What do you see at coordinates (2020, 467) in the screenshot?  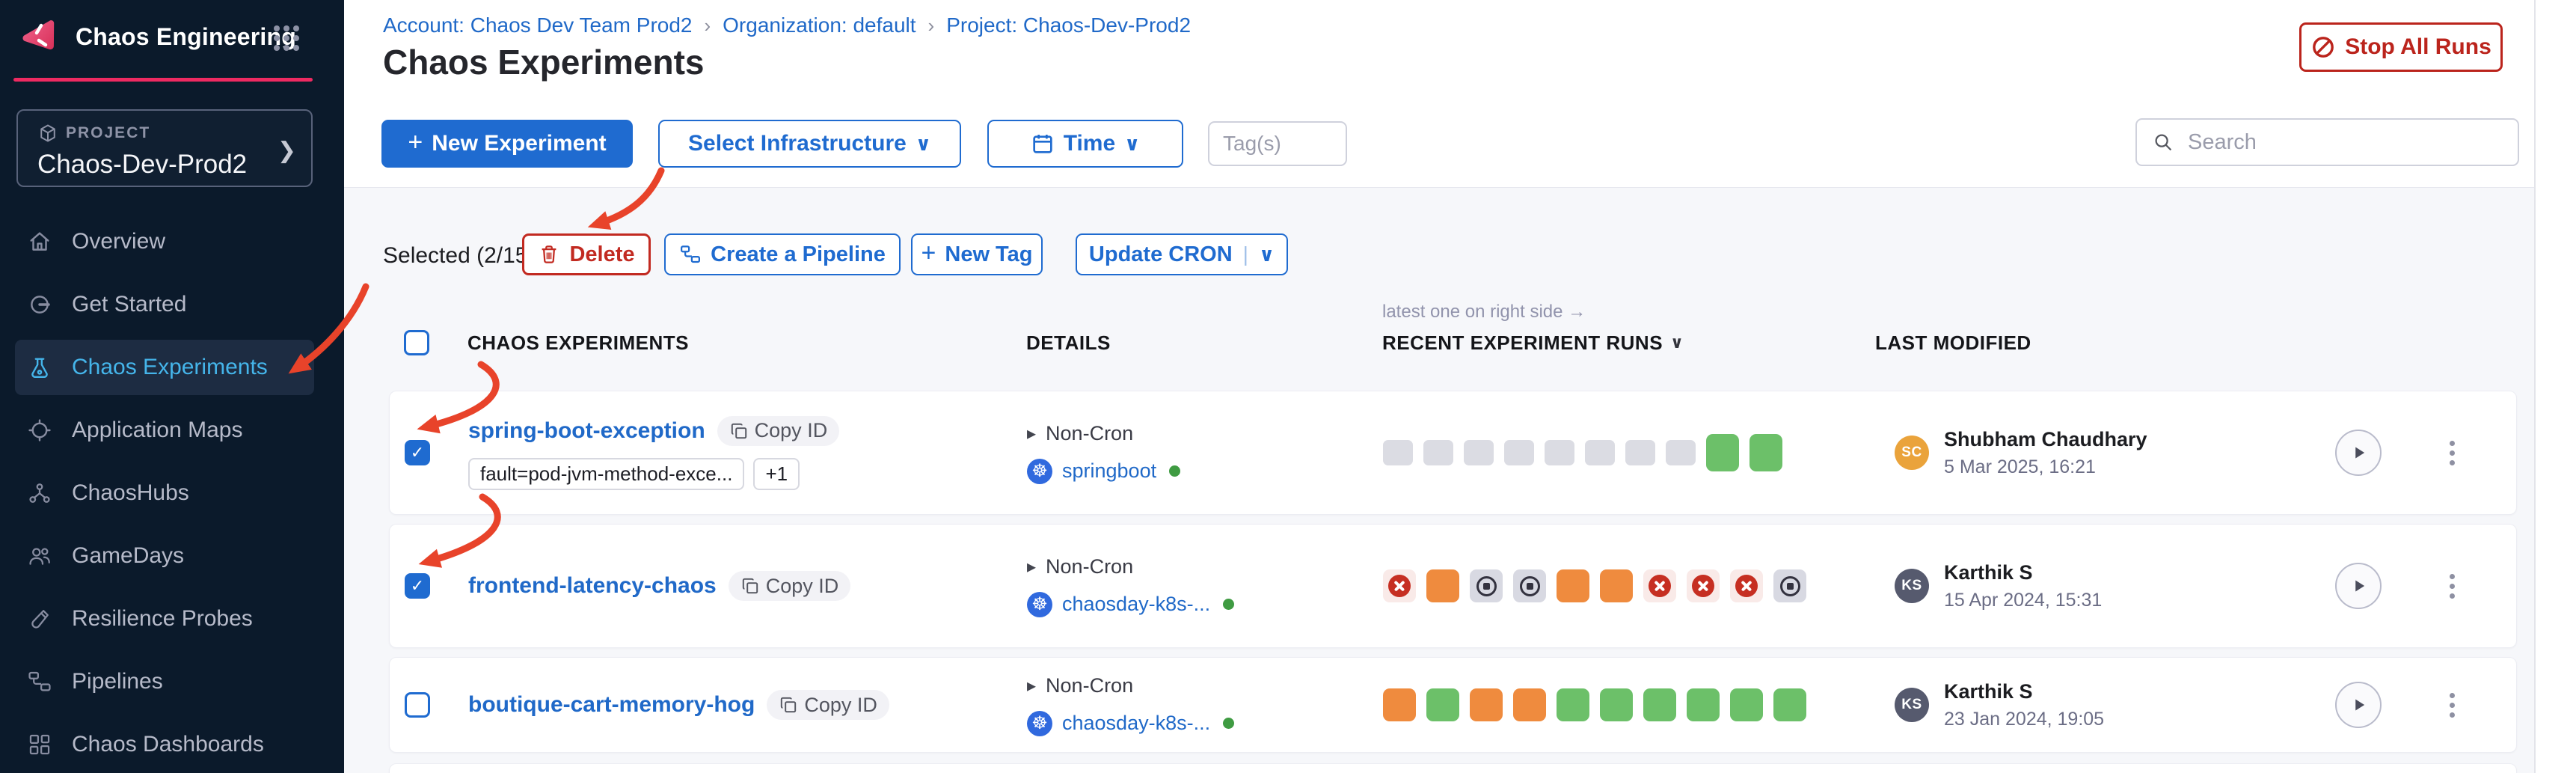 I see `modified-date: 5 Mar 2025, 16:21` at bounding box center [2020, 467].